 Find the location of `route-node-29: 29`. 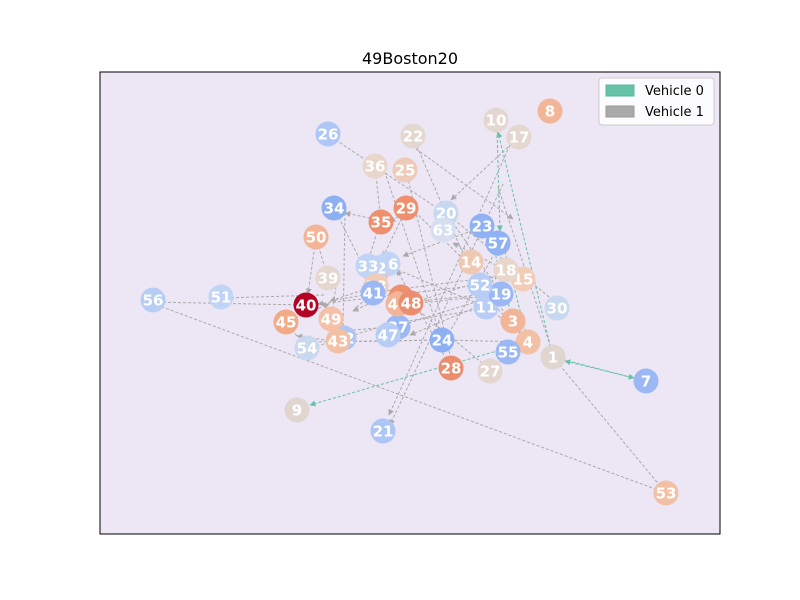

route-node-29: 29 is located at coordinates (406, 208).